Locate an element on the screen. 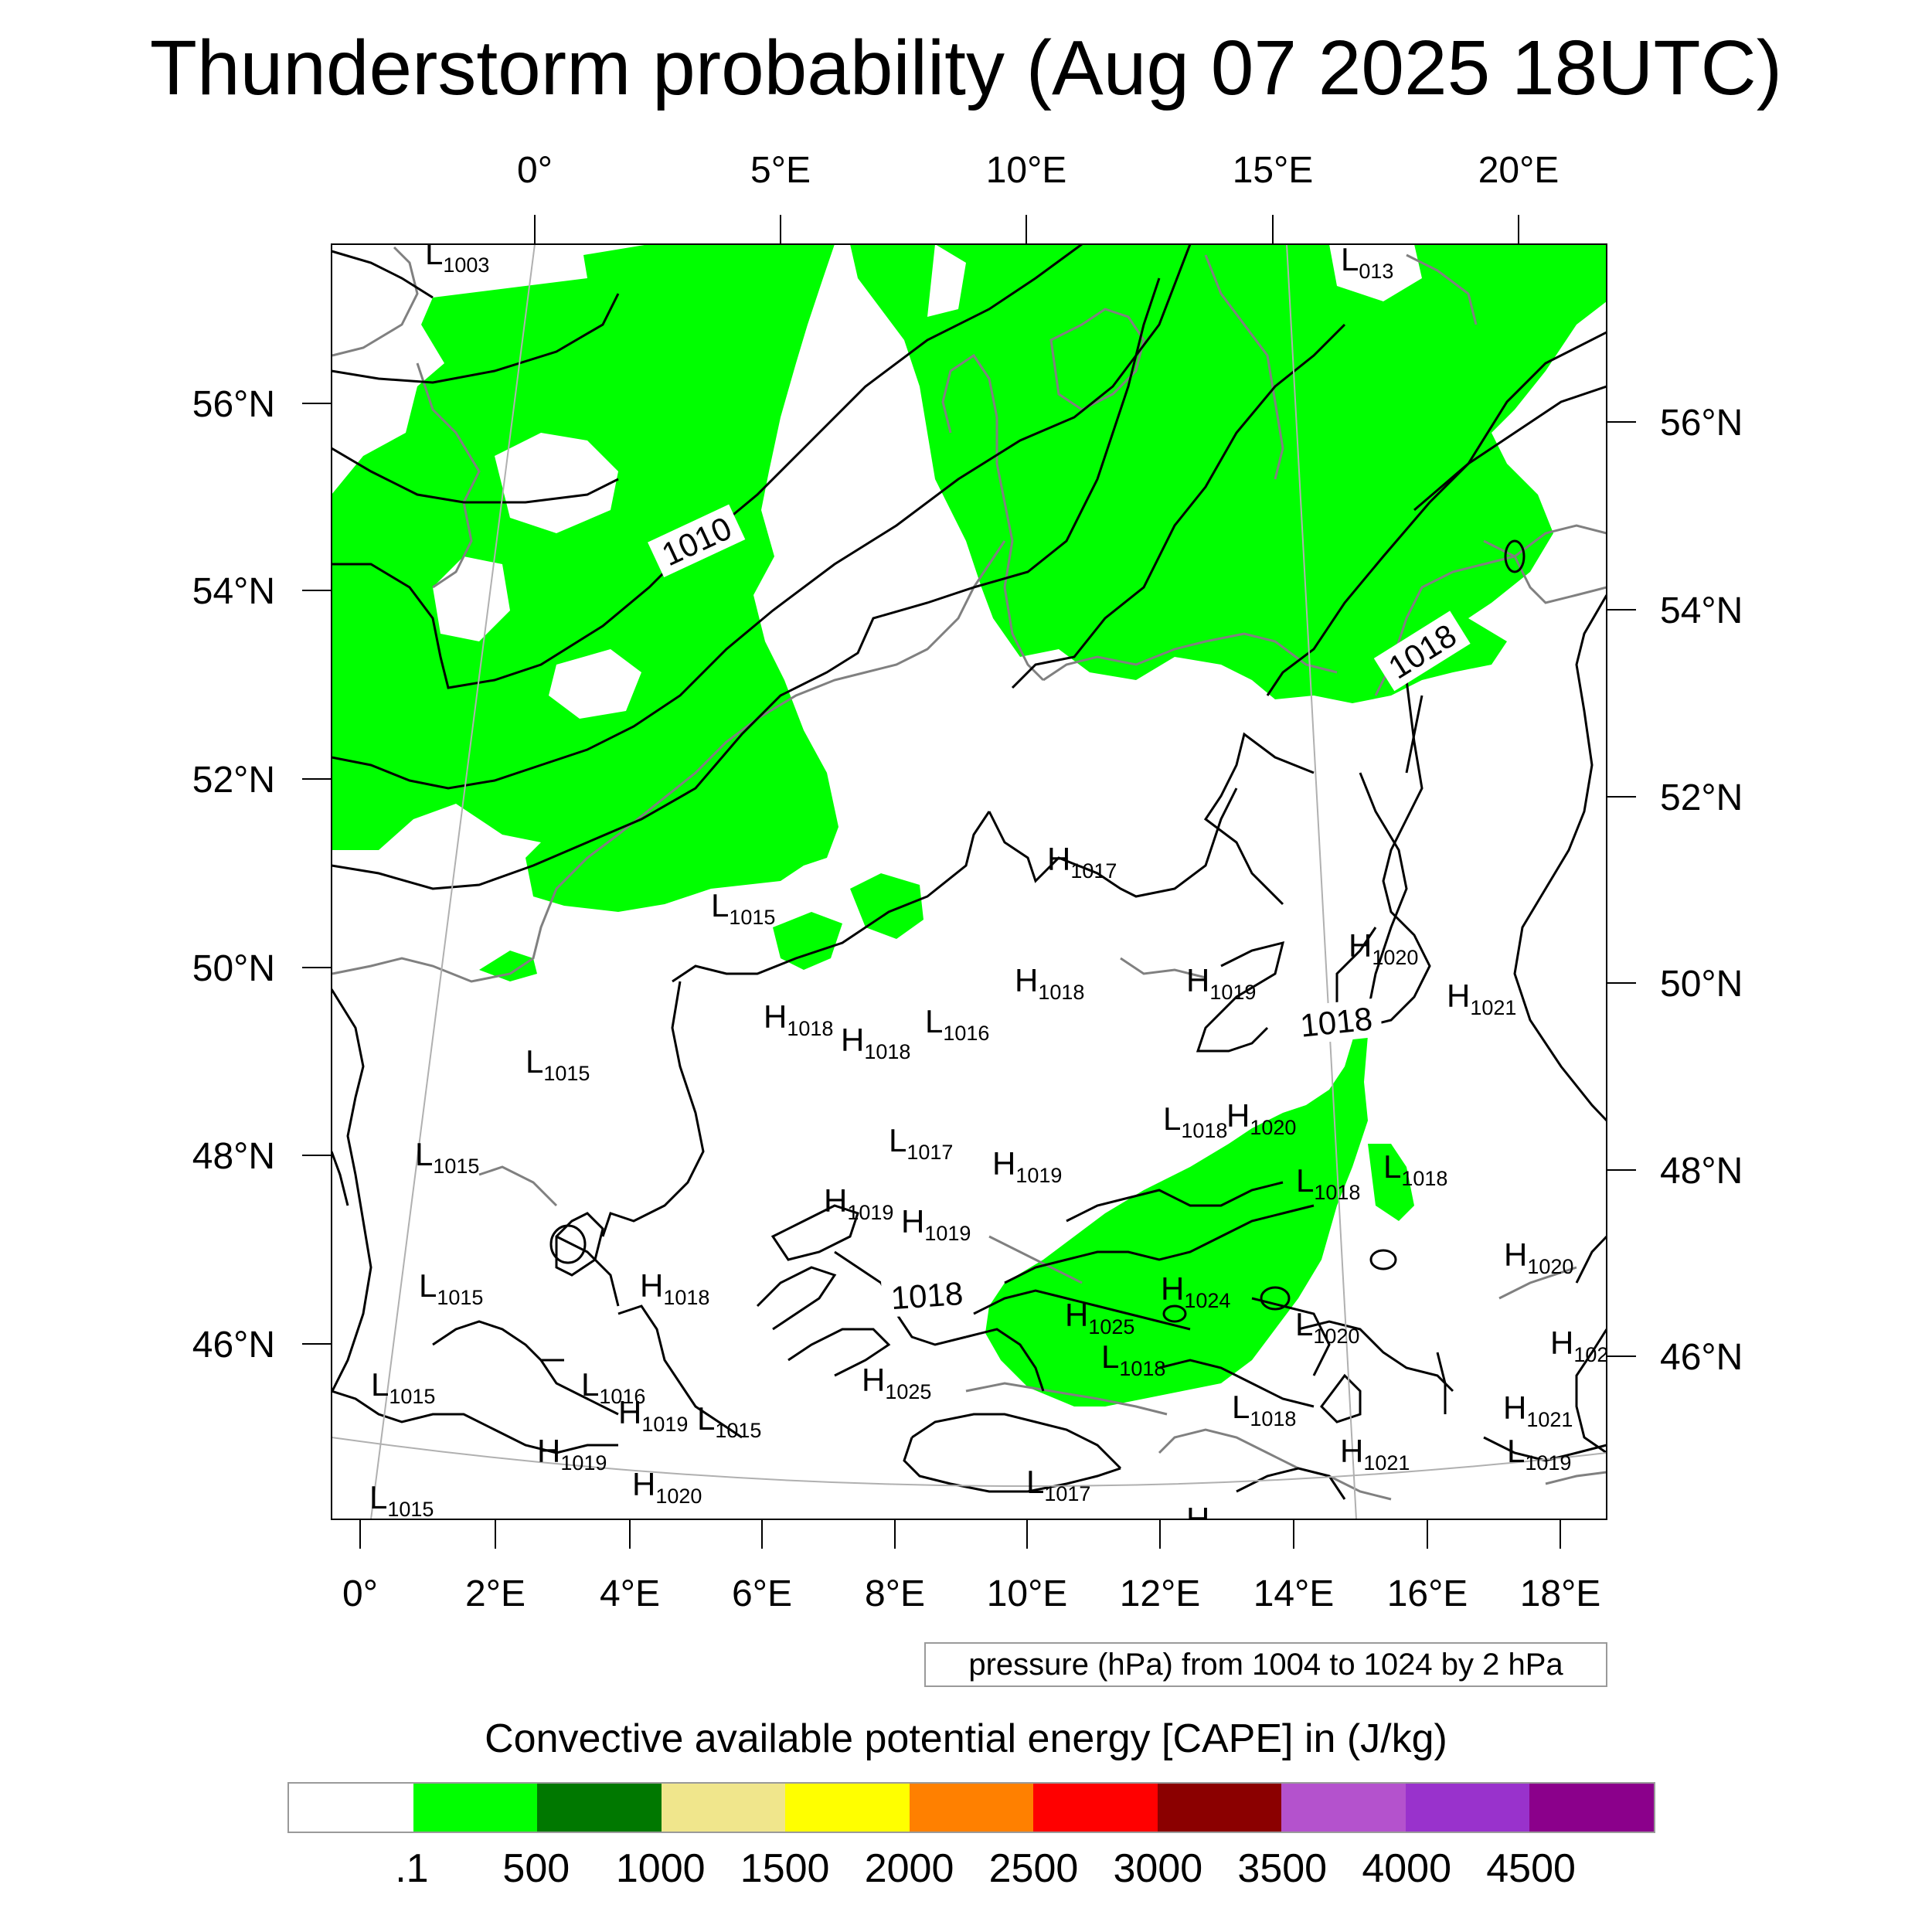 The height and width of the screenshot is (1932, 1932). top-longitude-labels: 0° 5°E 10°E 15°E 20°E is located at coordinates (1038, 170).